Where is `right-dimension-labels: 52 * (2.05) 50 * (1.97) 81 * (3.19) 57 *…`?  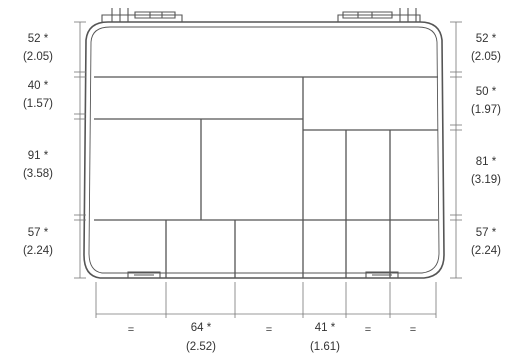 right-dimension-labels: 52 * (2.05) 50 * (1.97) 81 * (3.19) 57 *… is located at coordinates (486, 145).